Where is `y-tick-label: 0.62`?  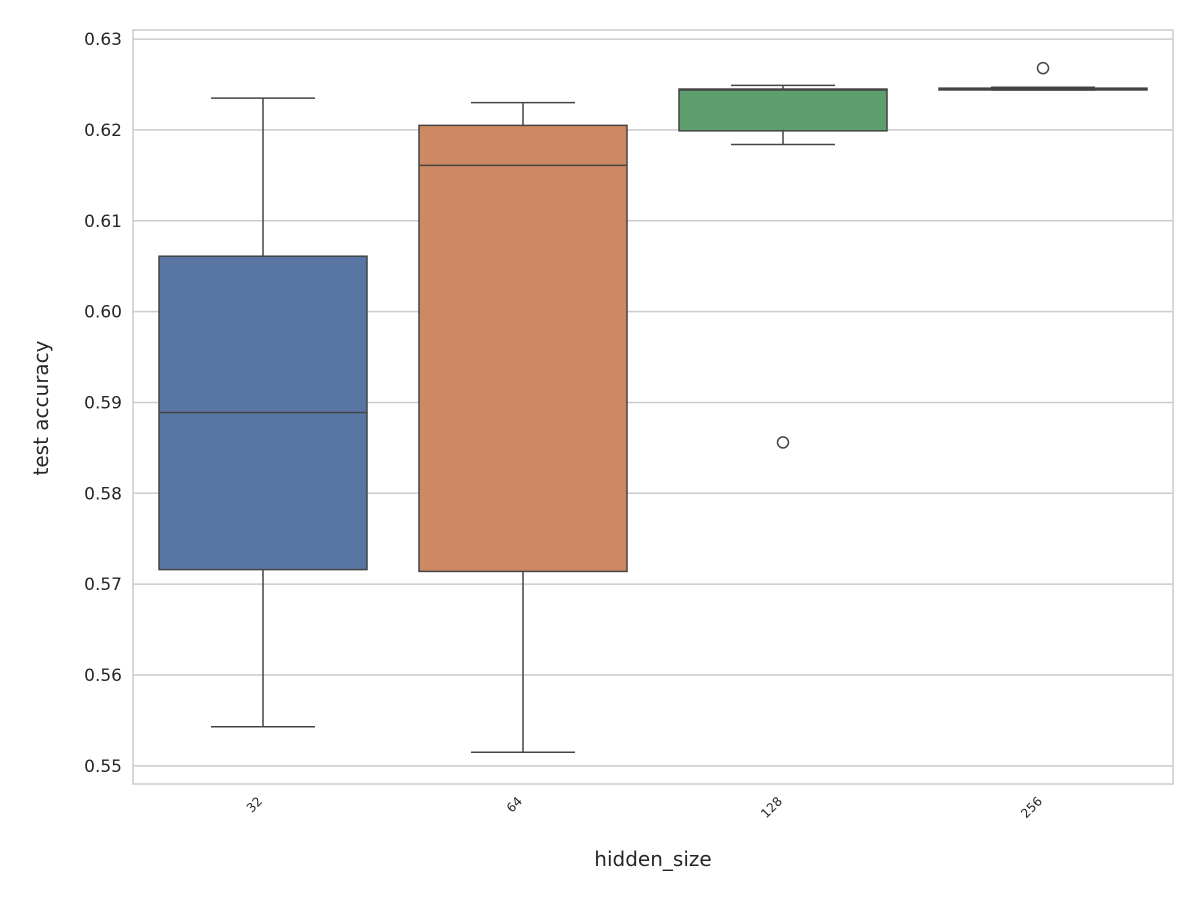
y-tick-label: 0.62 is located at coordinates (103, 131).